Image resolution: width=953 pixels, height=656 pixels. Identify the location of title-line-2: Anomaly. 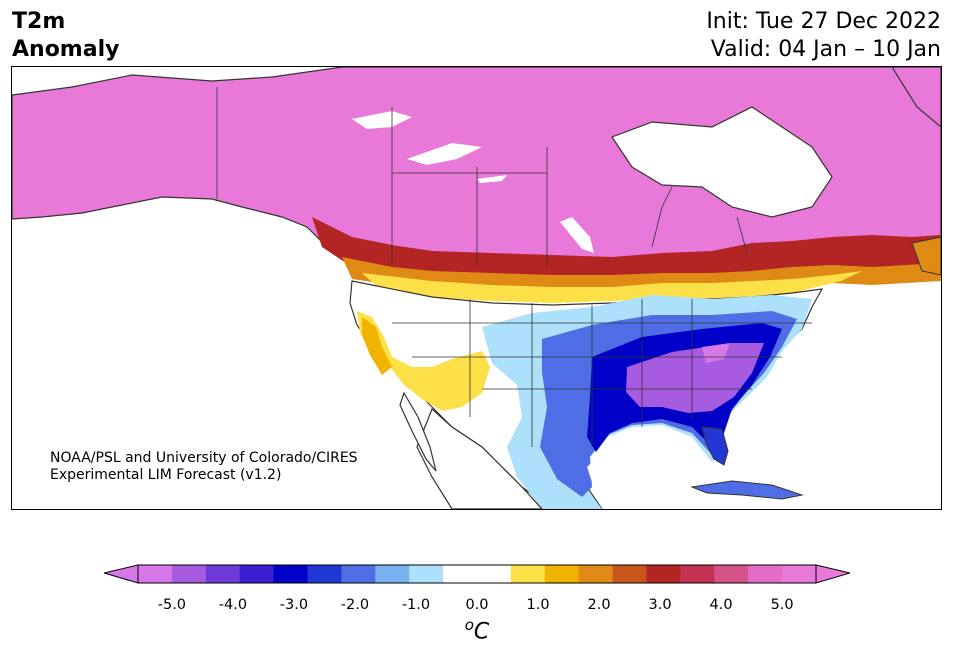
(66, 49).